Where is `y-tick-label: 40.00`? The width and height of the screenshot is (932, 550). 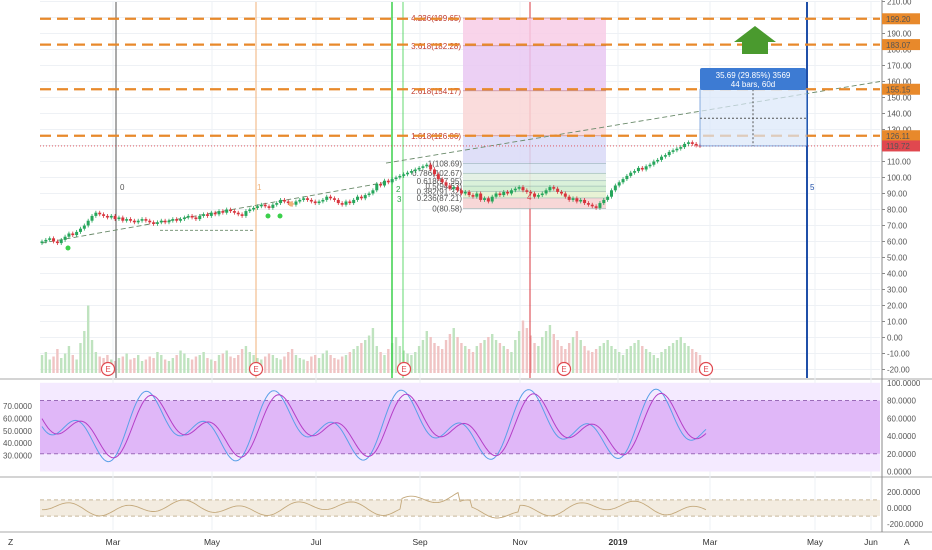
y-tick-label: 40.00 is located at coordinates (897, 274).